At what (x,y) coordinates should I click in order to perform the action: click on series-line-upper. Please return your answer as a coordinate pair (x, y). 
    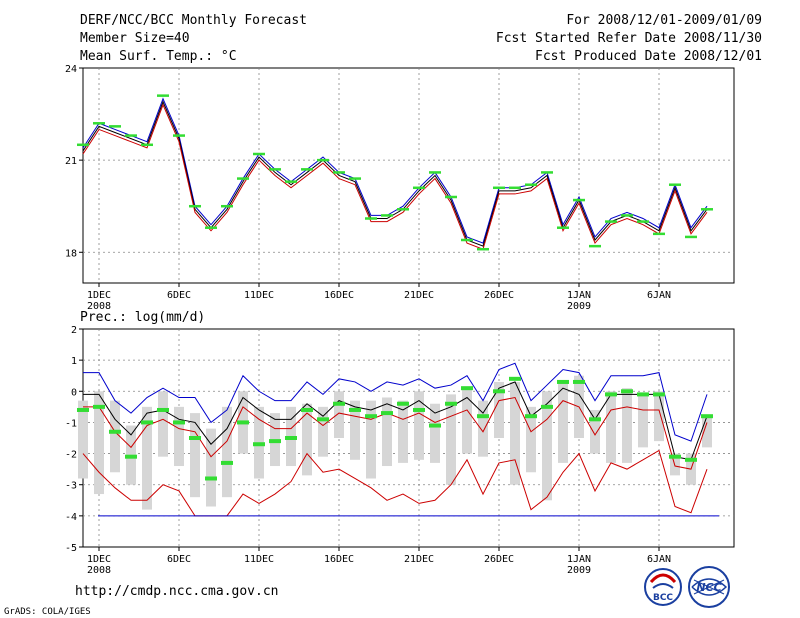
    Looking at the image, I should click on (395, 402).